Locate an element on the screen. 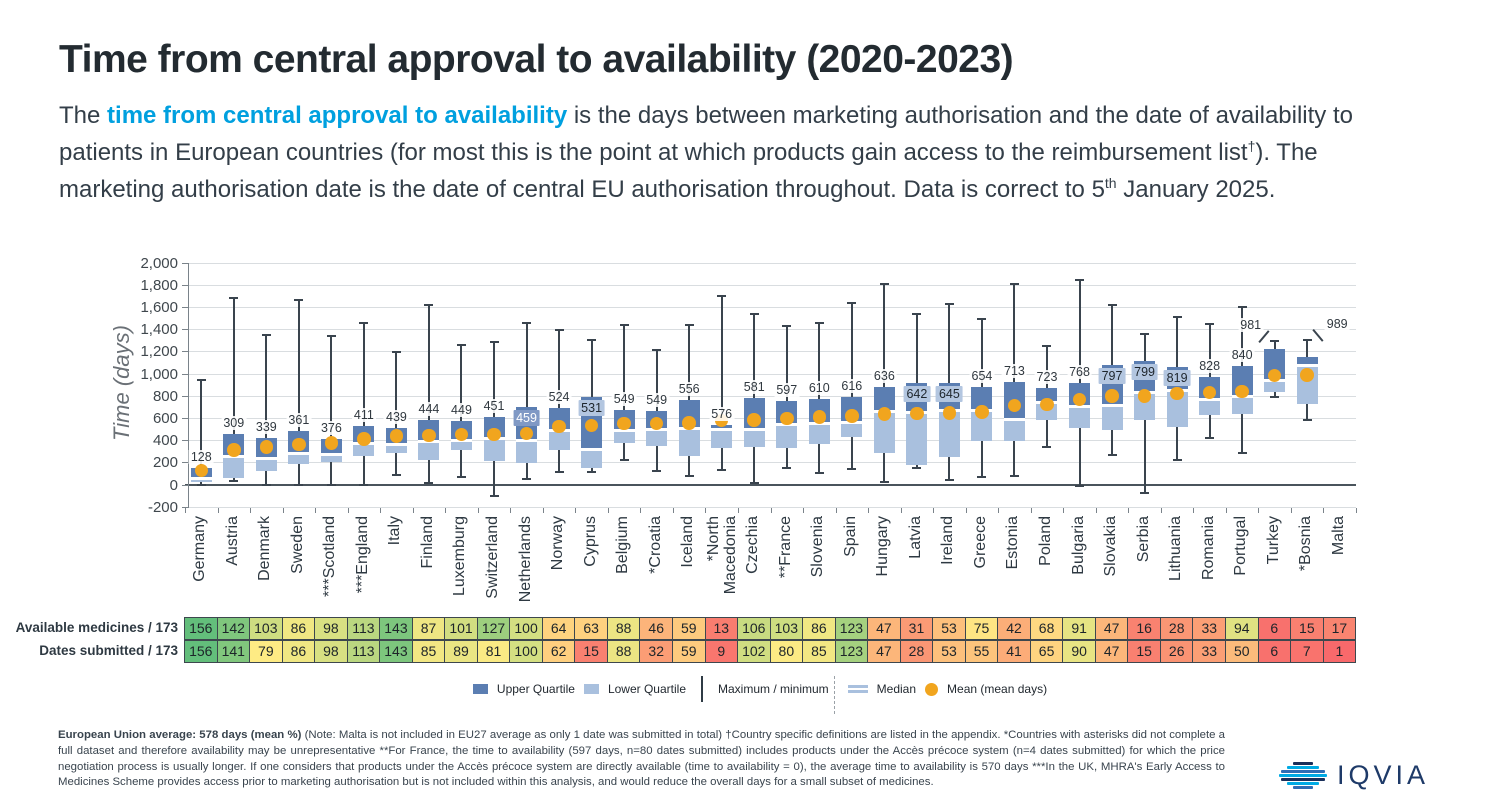 The height and width of the screenshot is (806, 1500). legend-label: Maximum / minimum is located at coordinates (773, 689).